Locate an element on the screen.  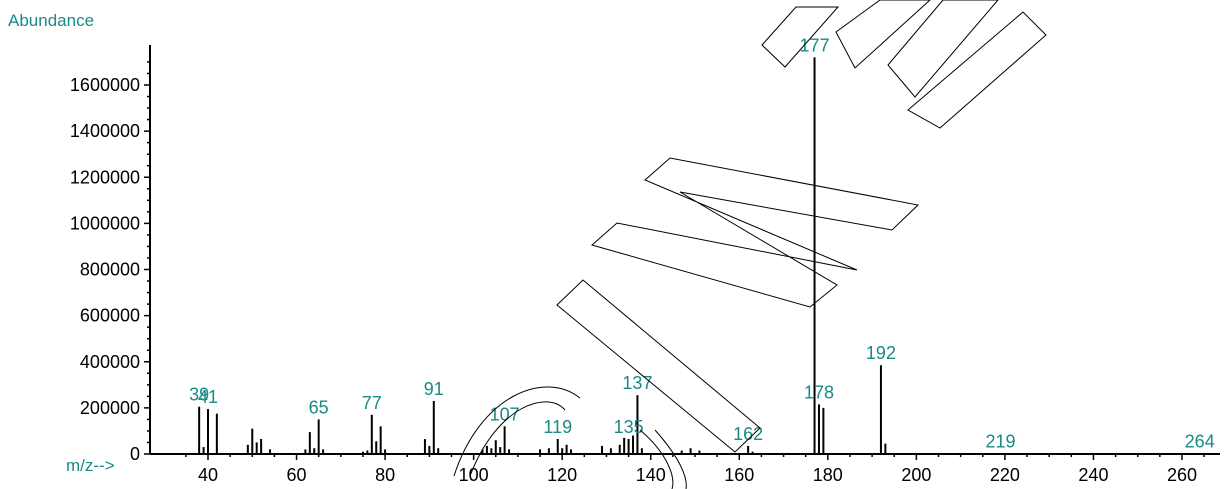
x-tick-label: 240 is located at coordinates (1093, 475).